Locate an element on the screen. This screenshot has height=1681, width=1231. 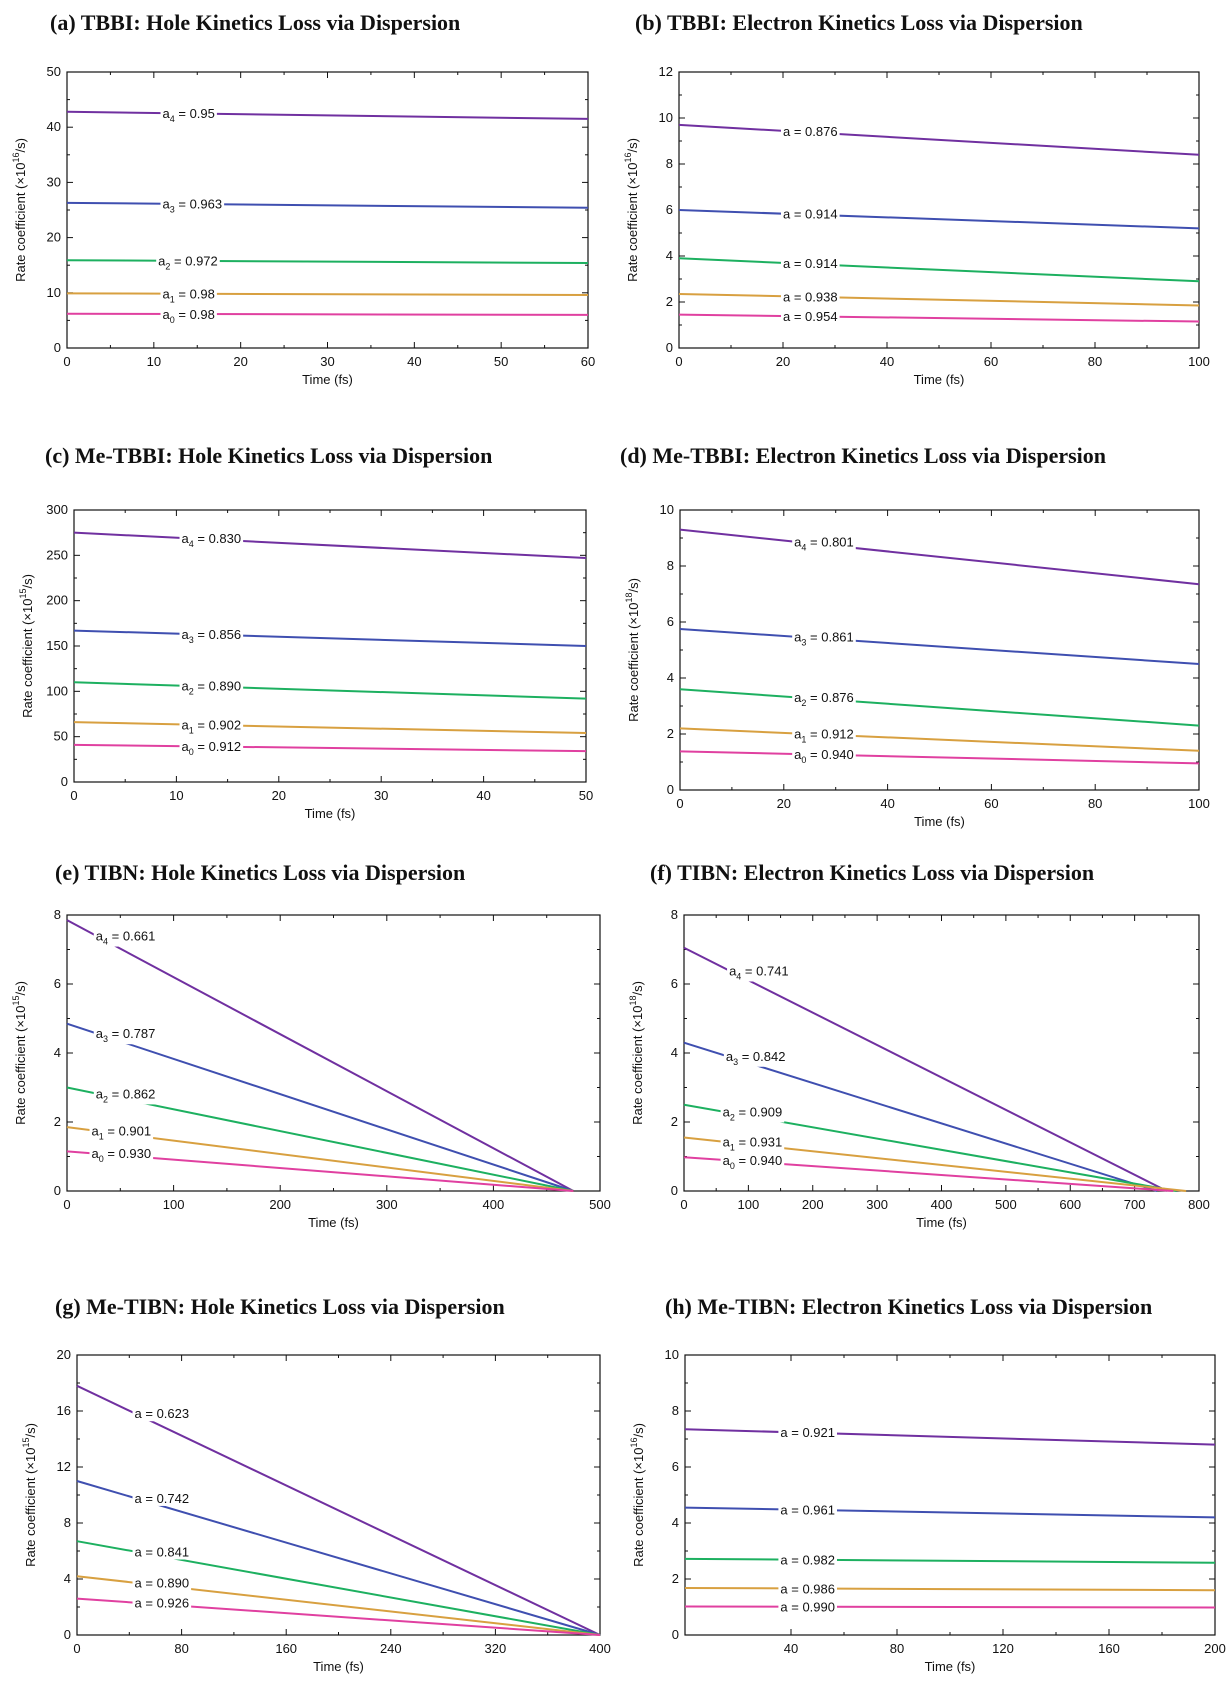
series-label-3: a1 = 0.901 is located at coordinates (122, 1132).